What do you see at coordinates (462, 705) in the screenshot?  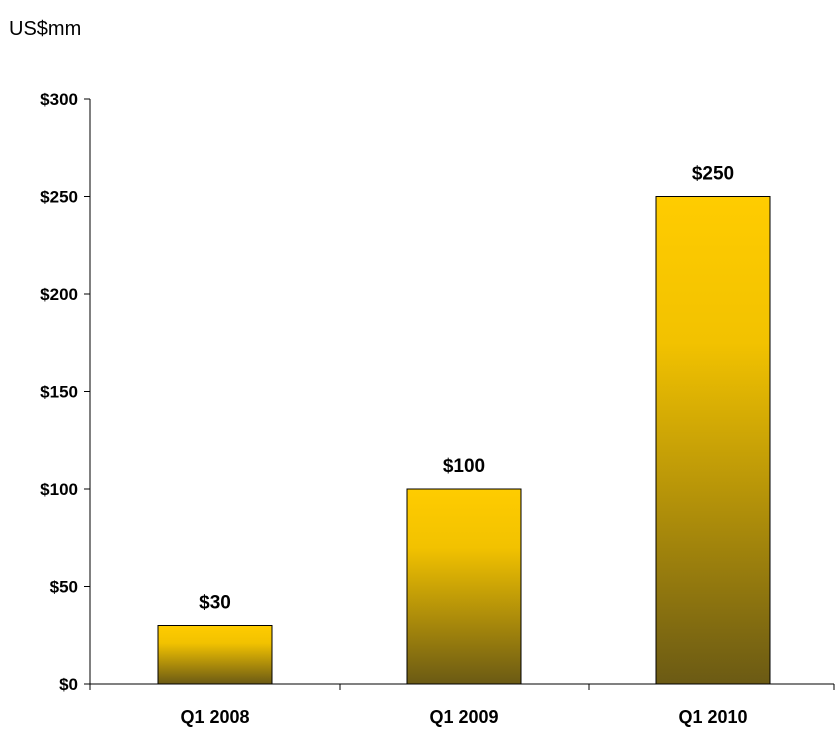 I see `x-axis: Q1 2008 Q1 2009 Q1 2010` at bounding box center [462, 705].